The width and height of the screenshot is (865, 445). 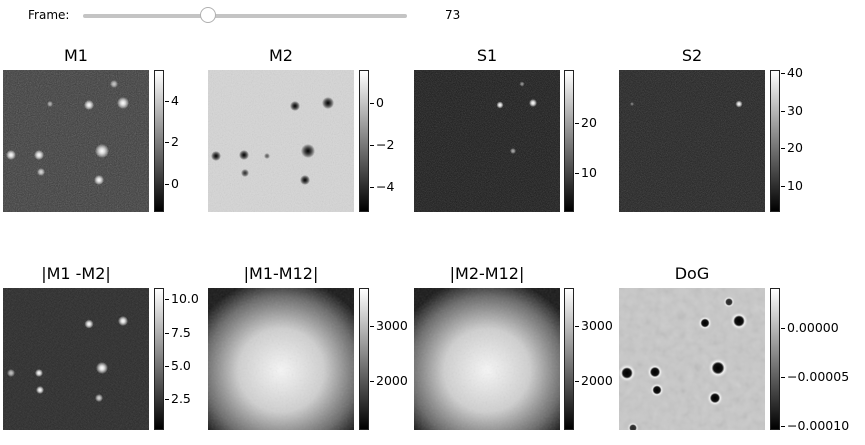 What do you see at coordinates (487, 359) in the screenshot?
I see `image-m2-minus-m12` at bounding box center [487, 359].